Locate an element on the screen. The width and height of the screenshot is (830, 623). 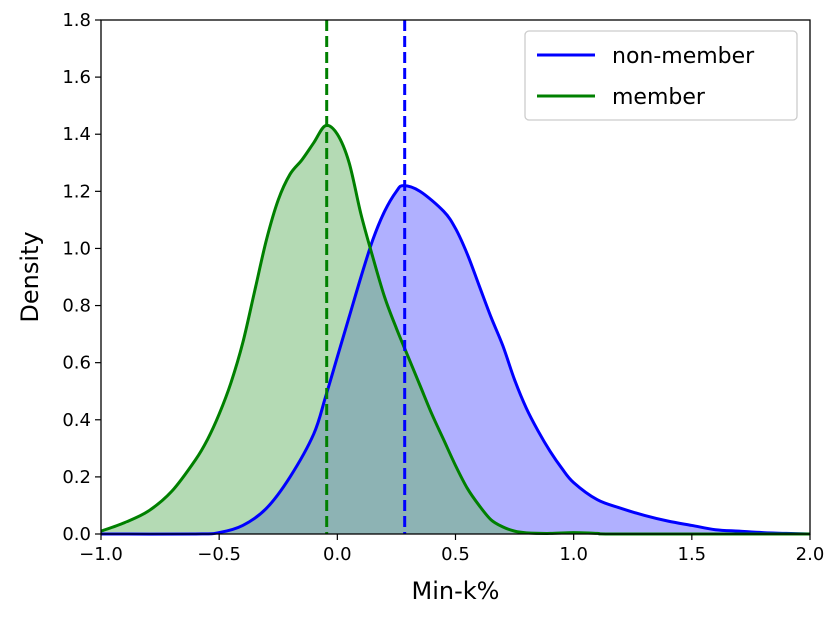
x-tick-label: 0.0 is located at coordinates (337, 554).